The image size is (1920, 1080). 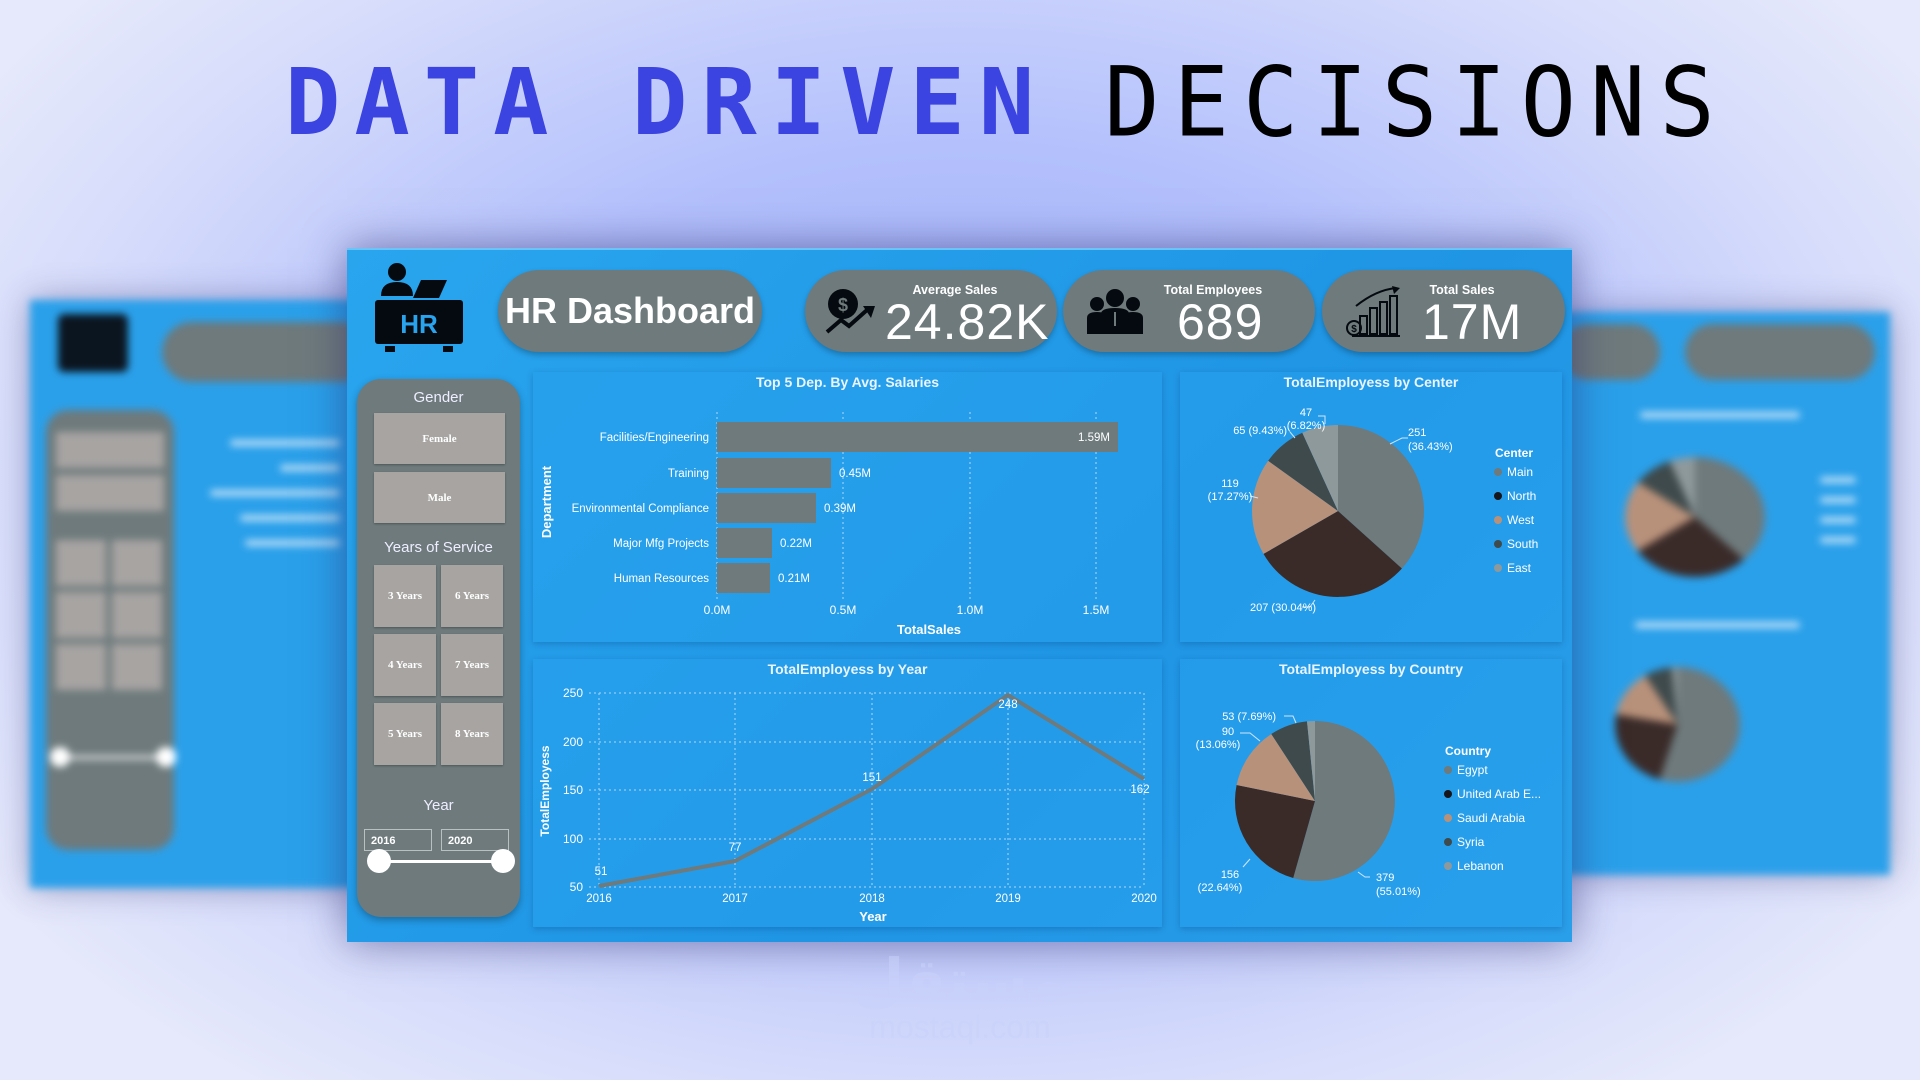 I want to click on chart-title: Top 5 Dep. By Avg. Salaries, so click(x=847, y=382).